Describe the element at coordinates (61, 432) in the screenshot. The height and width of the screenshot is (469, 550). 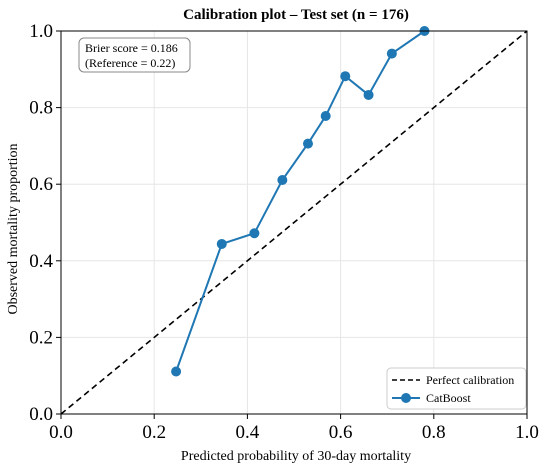
I see `x-tick-label: 0.0` at that location.